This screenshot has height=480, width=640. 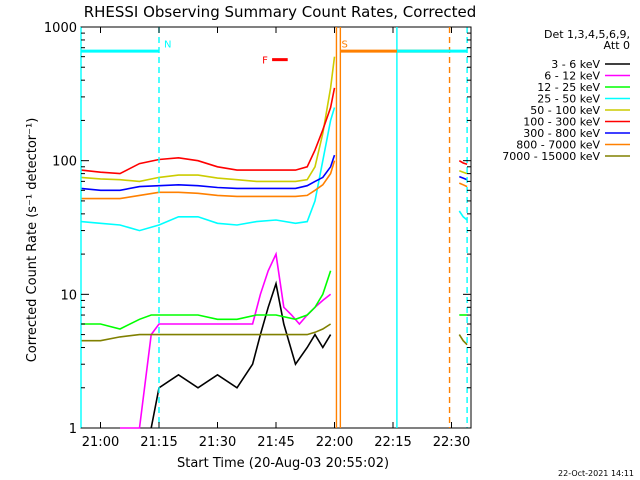 I want to click on legend-label-800-7000-kev: 800 - 7000 keV, so click(x=558, y=145).